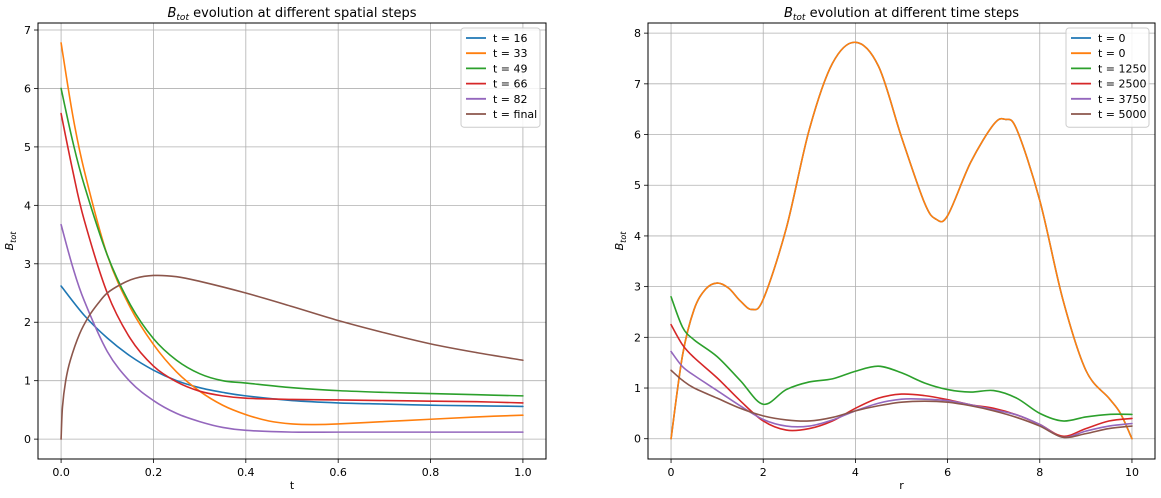  What do you see at coordinates (671, 472) in the screenshot?
I see `x-tick-label: 0` at bounding box center [671, 472].